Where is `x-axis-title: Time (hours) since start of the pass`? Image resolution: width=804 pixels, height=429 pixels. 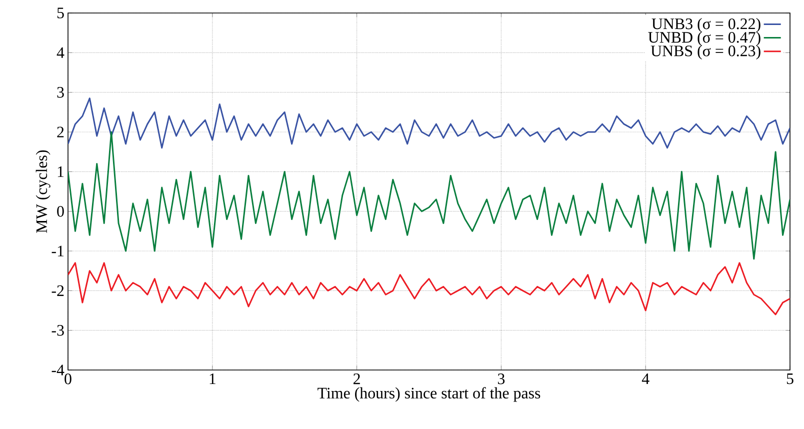
x-axis-title: Time (hours) since start of the pass is located at coordinates (429, 394).